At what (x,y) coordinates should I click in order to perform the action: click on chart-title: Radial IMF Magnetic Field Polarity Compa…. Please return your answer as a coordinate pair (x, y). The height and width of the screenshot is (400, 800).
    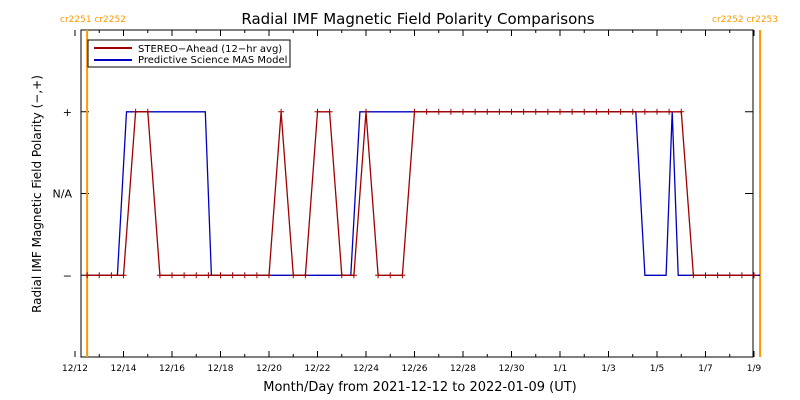
    Looking at the image, I should click on (417, 19).